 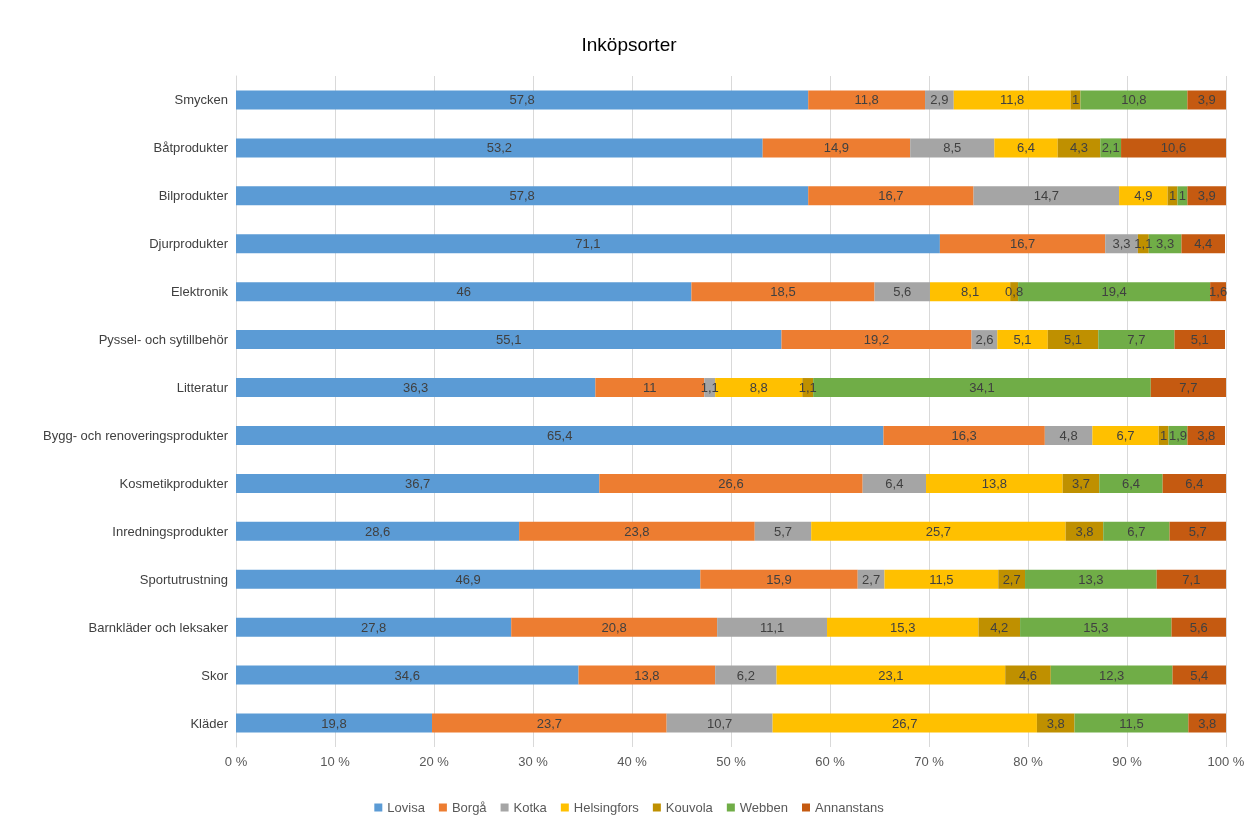 What do you see at coordinates (629, 44) in the screenshot?
I see `chart-title: Inköpsorter` at bounding box center [629, 44].